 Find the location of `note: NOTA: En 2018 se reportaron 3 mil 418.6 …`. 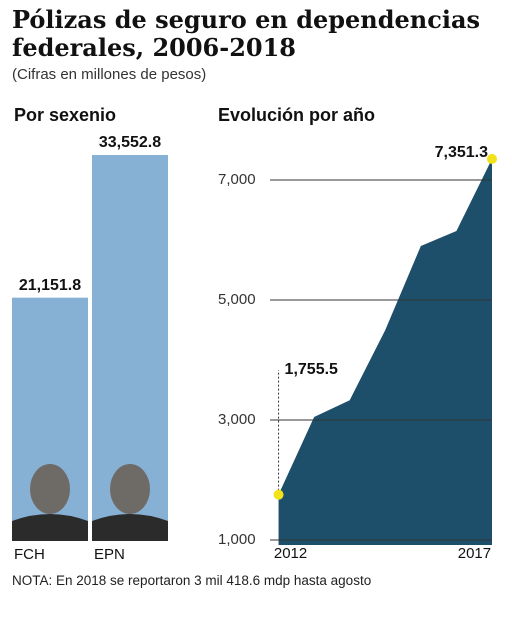

note: NOTA: En 2018 se reportaron 3 mil 418.6 … is located at coordinates (192, 580).